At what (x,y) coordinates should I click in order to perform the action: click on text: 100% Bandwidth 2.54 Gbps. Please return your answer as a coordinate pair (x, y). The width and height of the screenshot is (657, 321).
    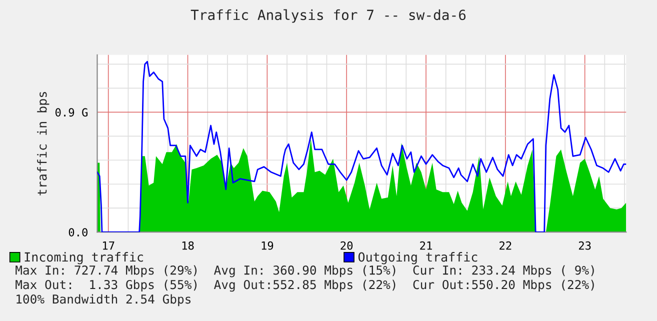
    Looking at the image, I should click on (103, 300).